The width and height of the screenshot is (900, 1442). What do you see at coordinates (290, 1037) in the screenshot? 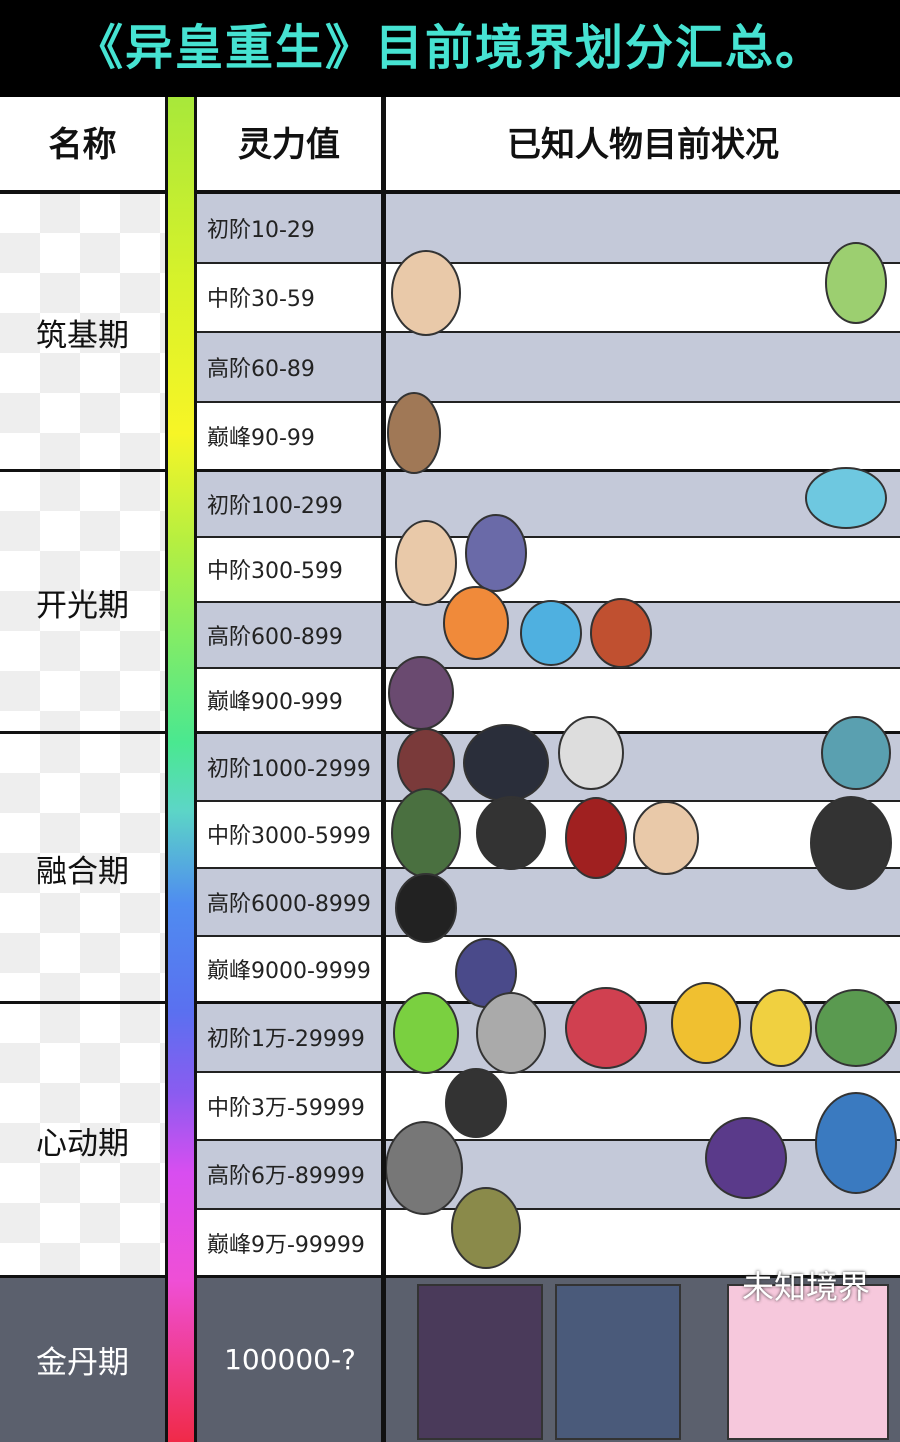
I see `level: 初阶1万-29999` at bounding box center [290, 1037].